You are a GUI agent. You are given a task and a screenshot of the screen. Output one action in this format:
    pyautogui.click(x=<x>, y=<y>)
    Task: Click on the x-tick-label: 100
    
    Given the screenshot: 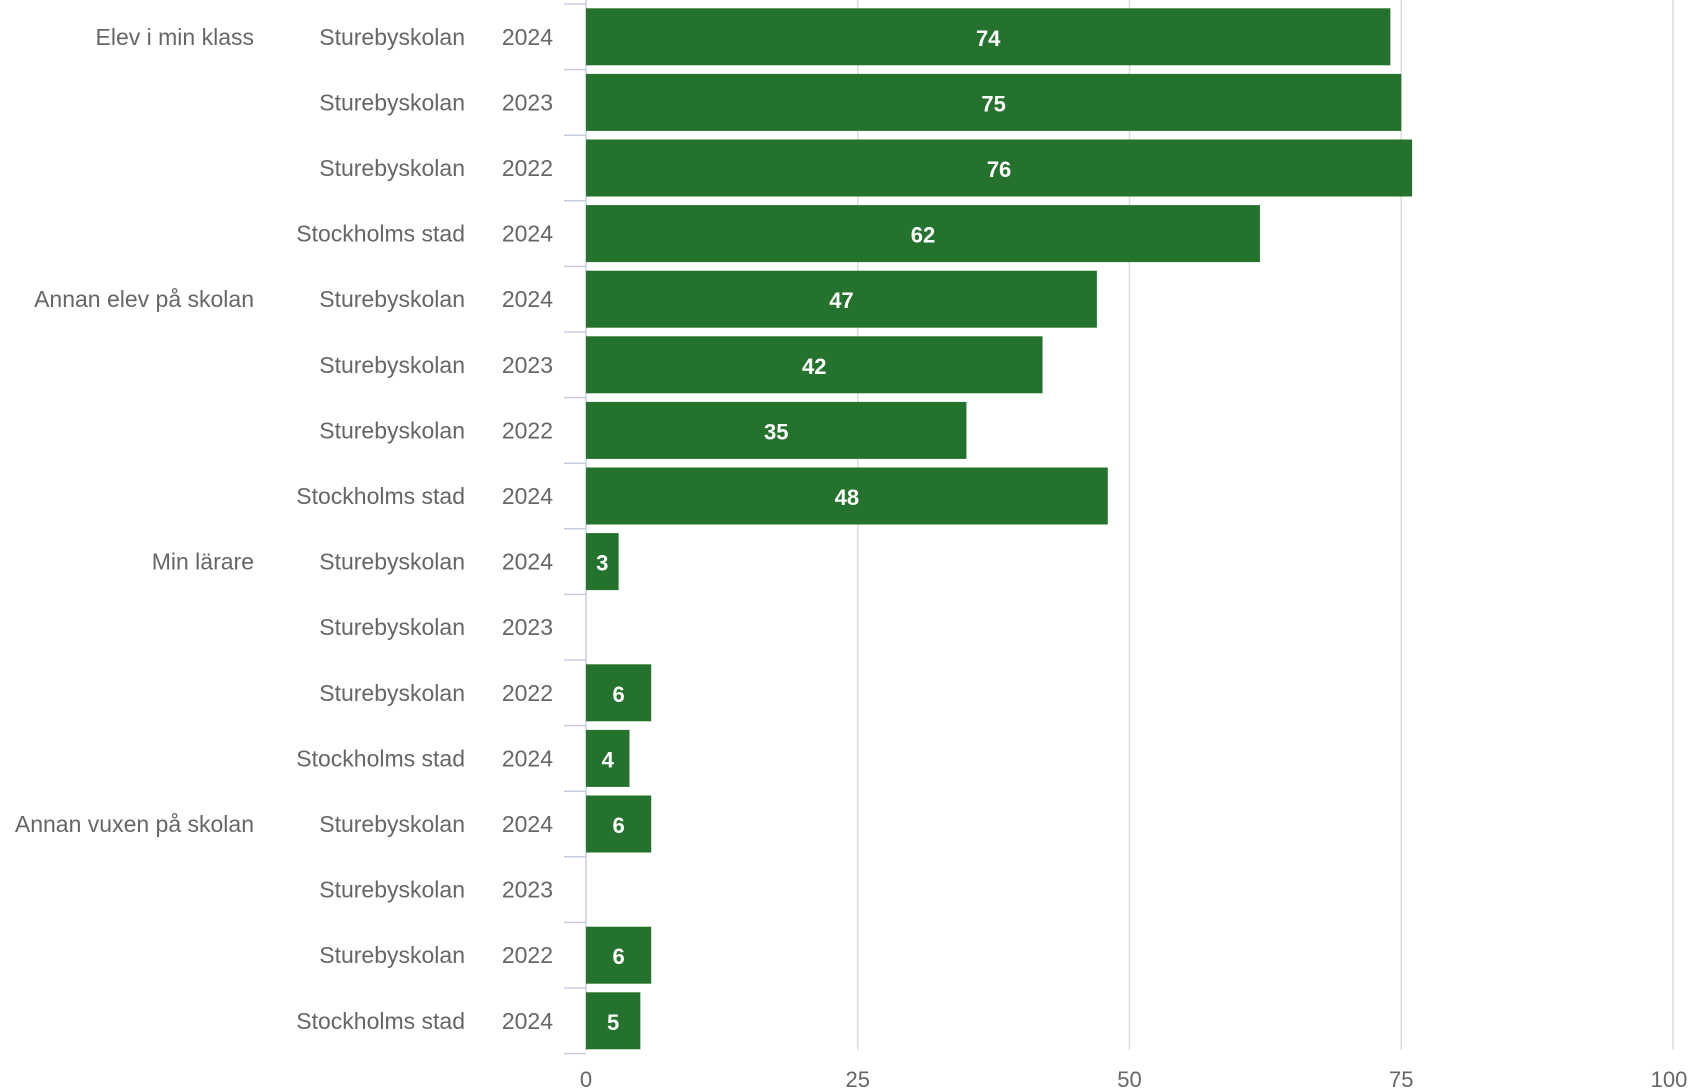 What is the action you would take?
    pyautogui.click(x=1669, y=1079)
    